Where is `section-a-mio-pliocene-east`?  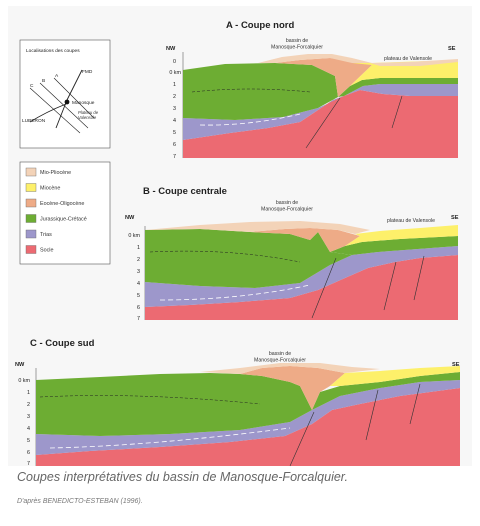
section-a-mio-pliocene-east is located at coordinates (414, 62).